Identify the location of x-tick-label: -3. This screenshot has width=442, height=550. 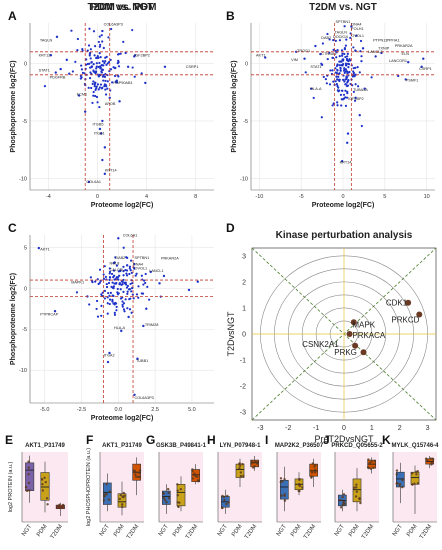
(260, 428).